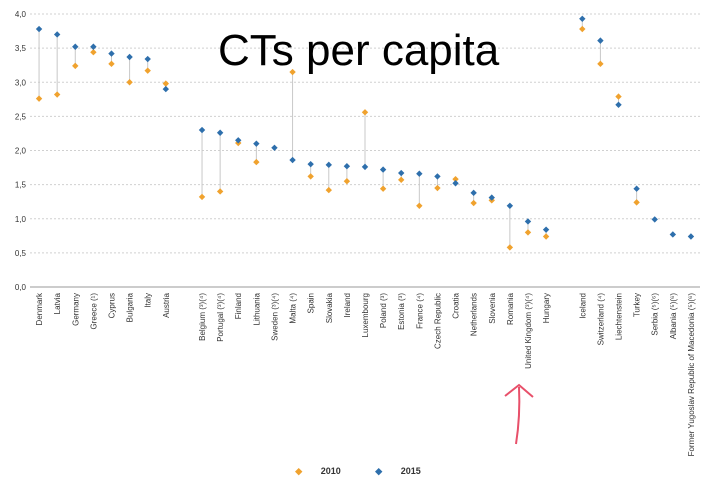 Image resolution: width=716 pixels, height=492 pixels. Describe the element at coordinates (600, 319) in the screenshot. I see `x-tick-label: Switzerland (⁴)` at that location.